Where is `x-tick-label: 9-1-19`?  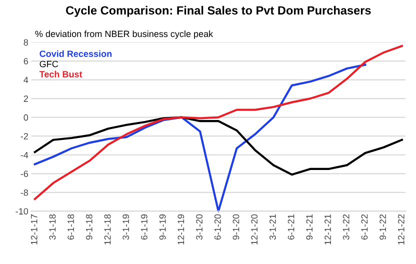
x-tick-label: 9-1-19 is located at coordinates (162, 227).